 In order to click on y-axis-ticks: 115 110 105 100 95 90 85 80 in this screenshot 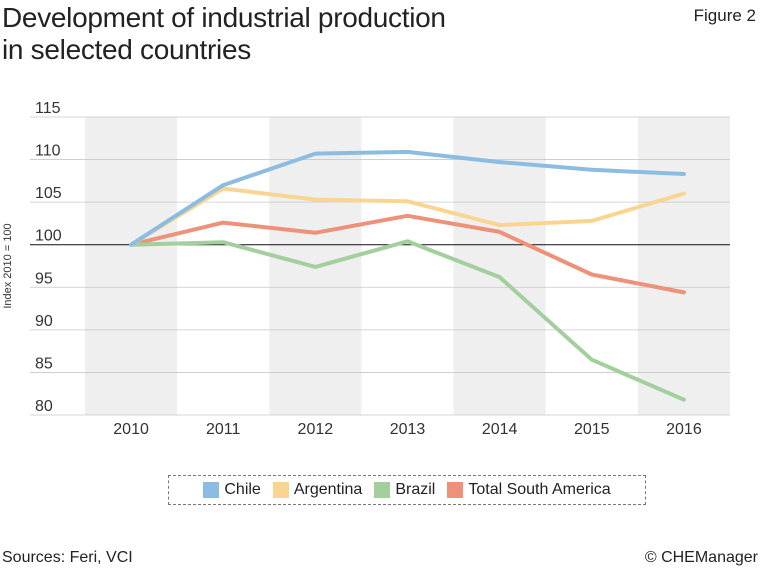, I will do `click(48, 257)`.